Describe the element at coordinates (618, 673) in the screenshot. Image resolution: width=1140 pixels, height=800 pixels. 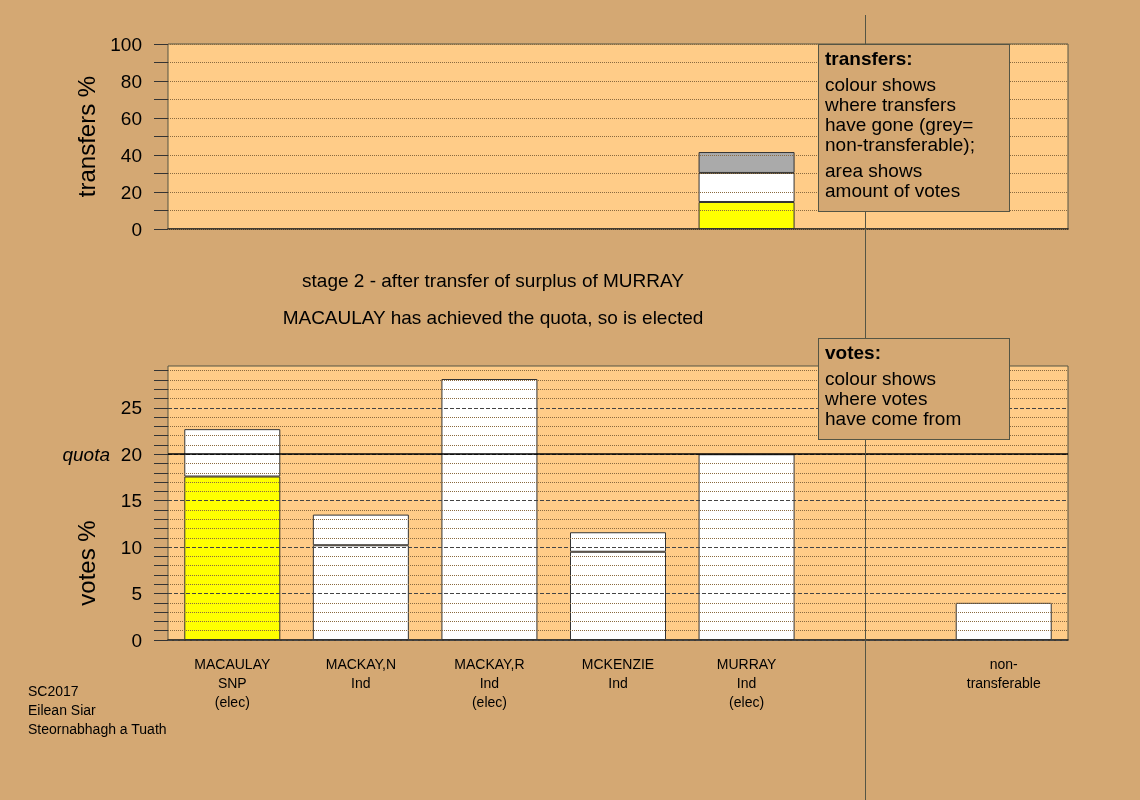
I see `x-tick-label: MCKENZIE Ind` at that location.